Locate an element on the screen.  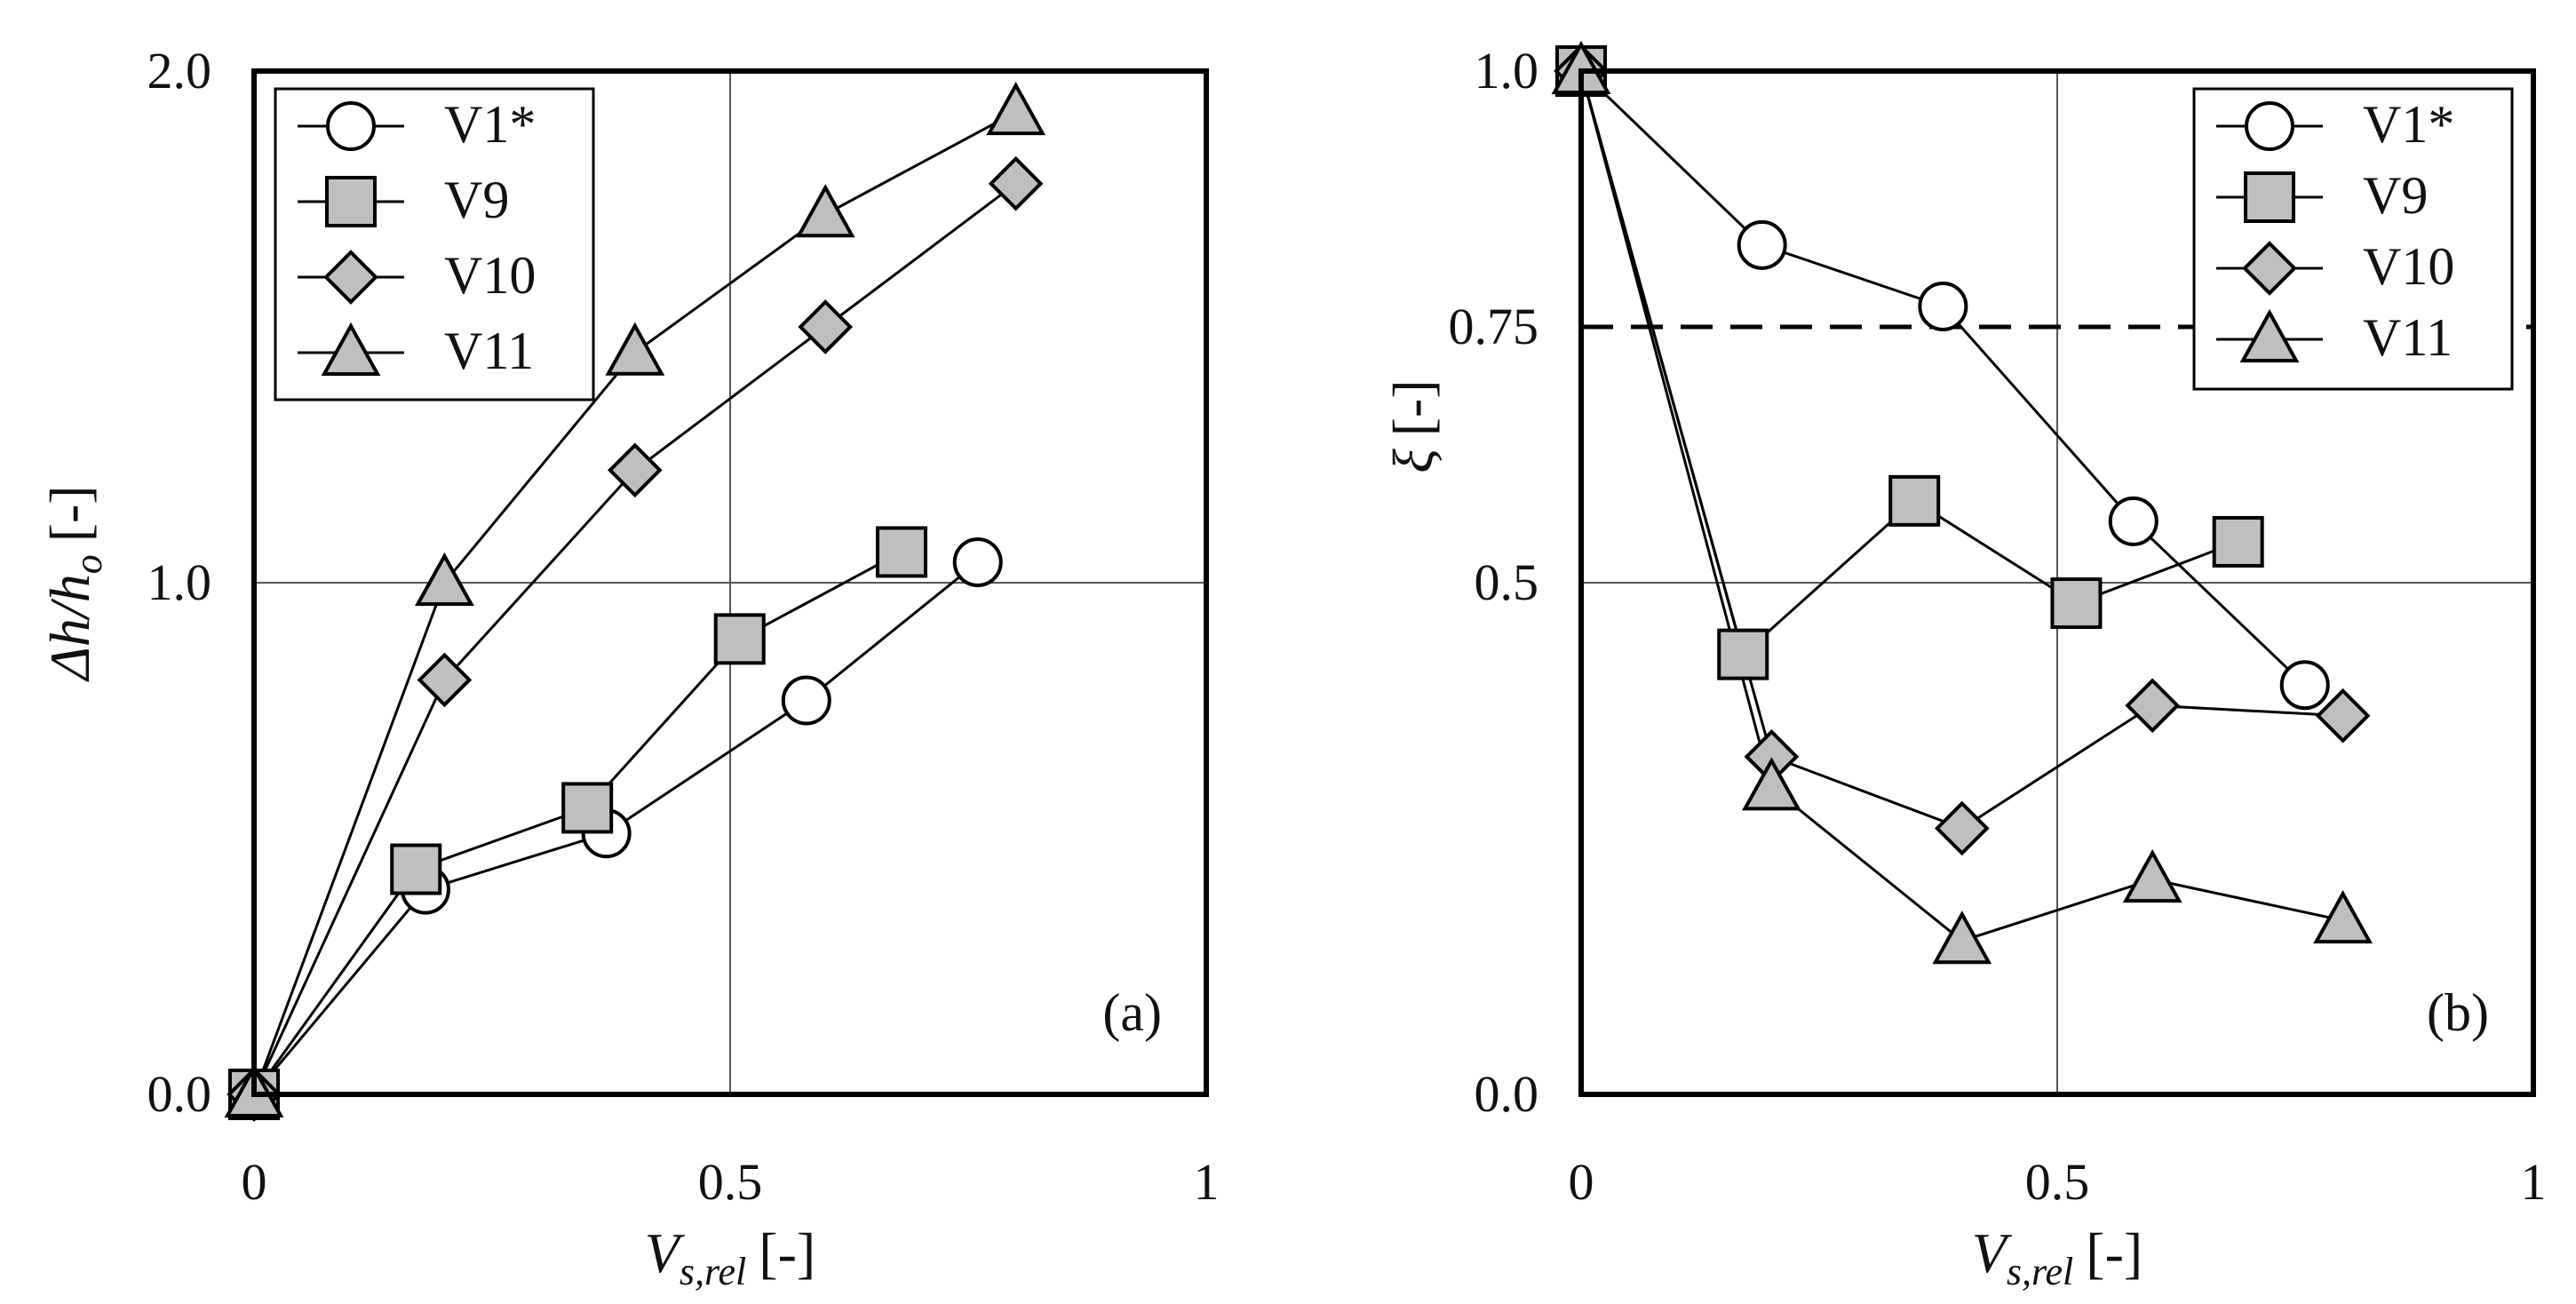
panel-b-legend-label-v9: V9 is located at coordinates (2395, 195).